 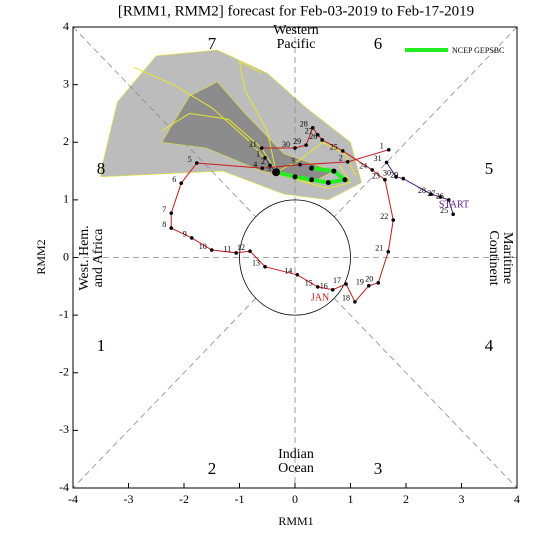 I want to click on phase-label: 1, so click(x=101, y=345).